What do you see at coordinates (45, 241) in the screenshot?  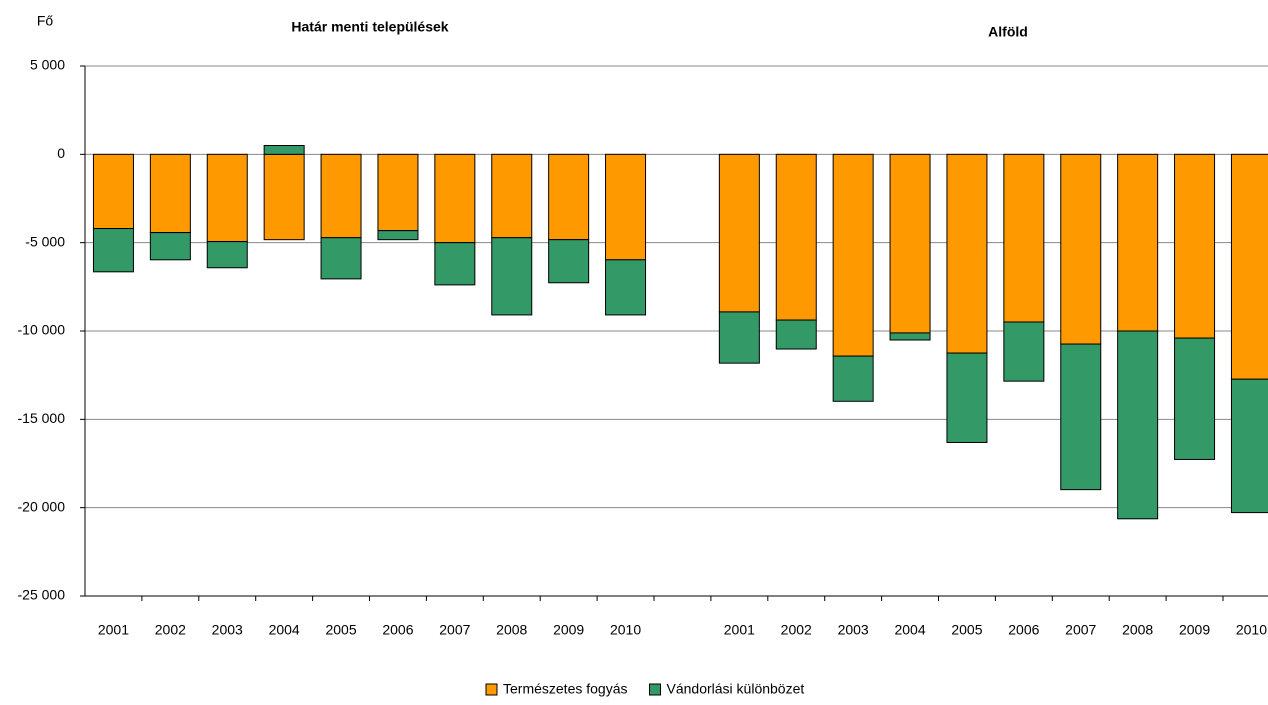 I see `y-tick-label: -5 000` at bounding box center [45, 241].